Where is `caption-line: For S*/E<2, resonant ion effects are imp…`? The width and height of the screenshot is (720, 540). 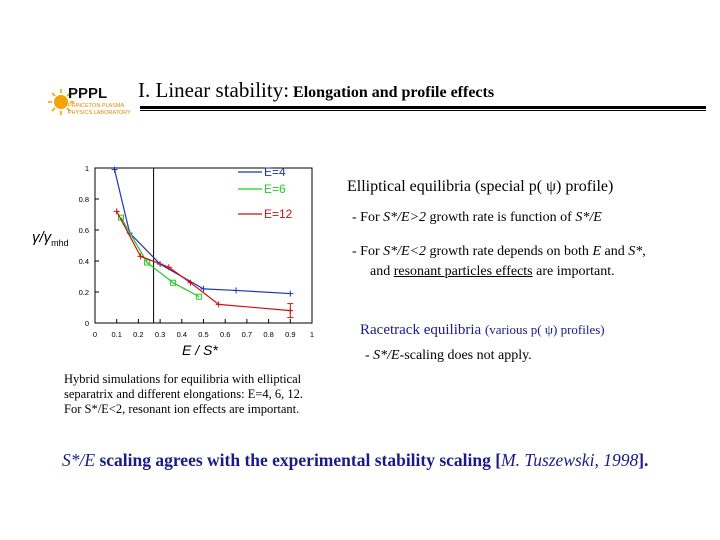 caption-line: For S*/E<2, resonant ion effects are imp… is located at coordinates (182, 409).